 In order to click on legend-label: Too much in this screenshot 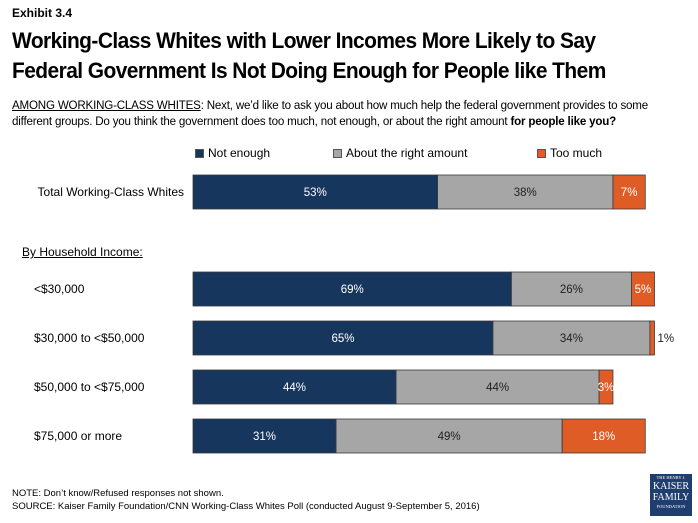, I will do `click(576, 153)`.